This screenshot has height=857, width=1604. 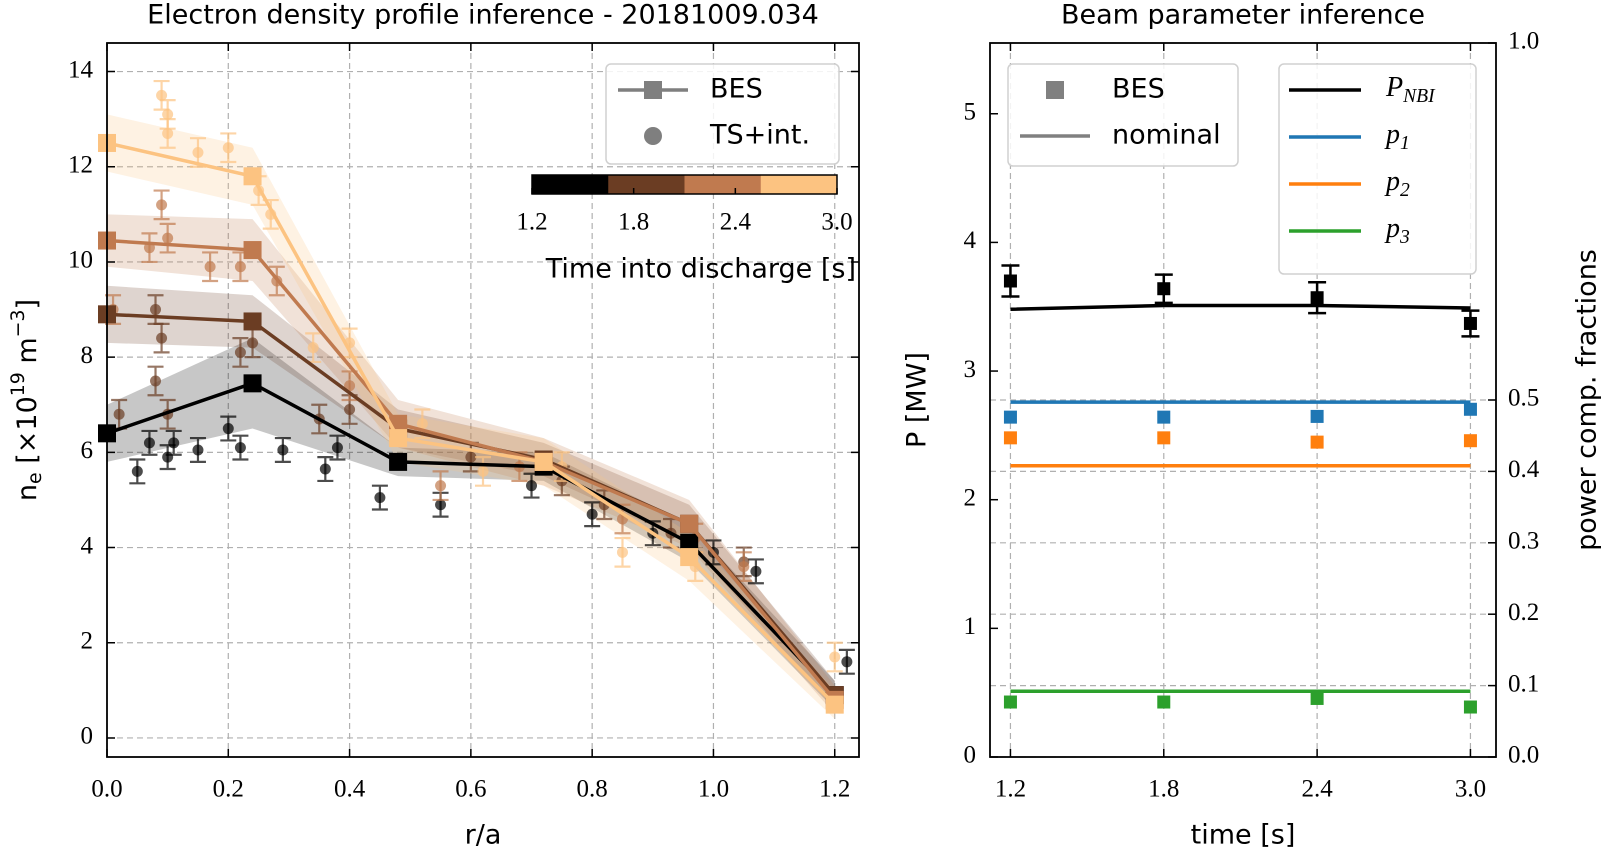 I want to click on legend-label: nominal, so click(x=1166, y=135).